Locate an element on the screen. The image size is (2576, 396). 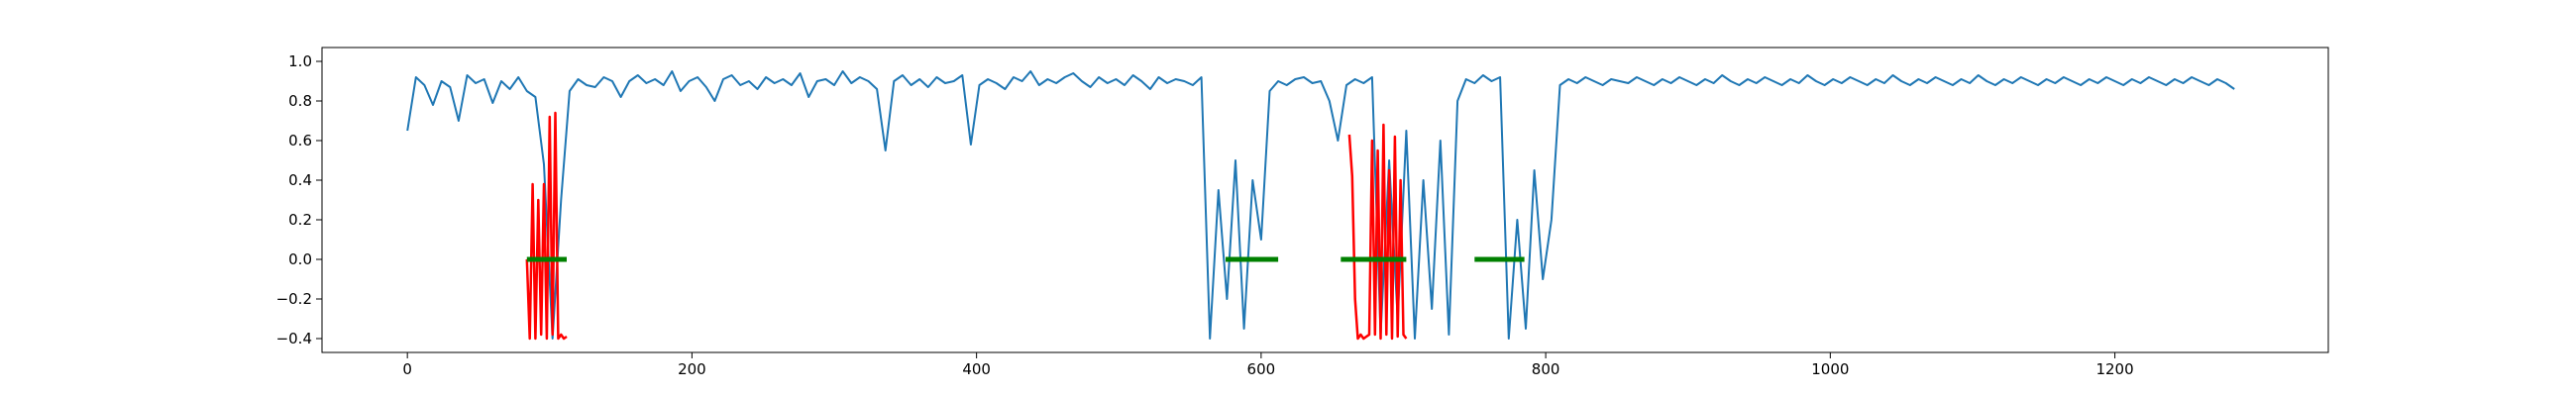
y-tick-label: −0.4 is located at coordinates (294, 338).